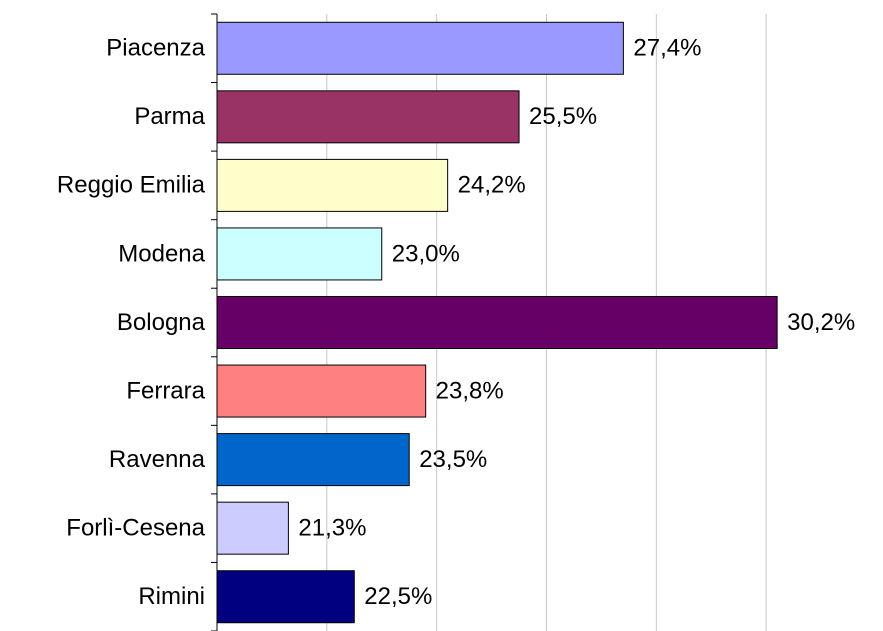  What do you see at coordinates (161, 253) in the screenshot?
I see `y-tick-label: Modena` at bounding box center [161, 253].